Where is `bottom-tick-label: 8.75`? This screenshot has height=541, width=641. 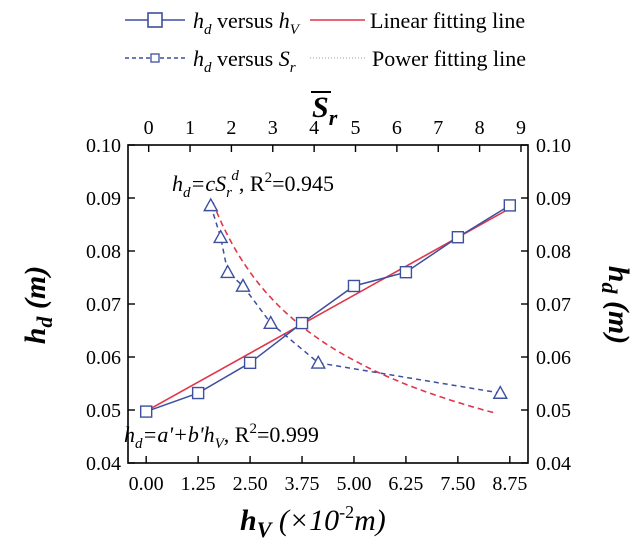 bottom-tick-label: 8.75 is located at coordinates (509, 484).